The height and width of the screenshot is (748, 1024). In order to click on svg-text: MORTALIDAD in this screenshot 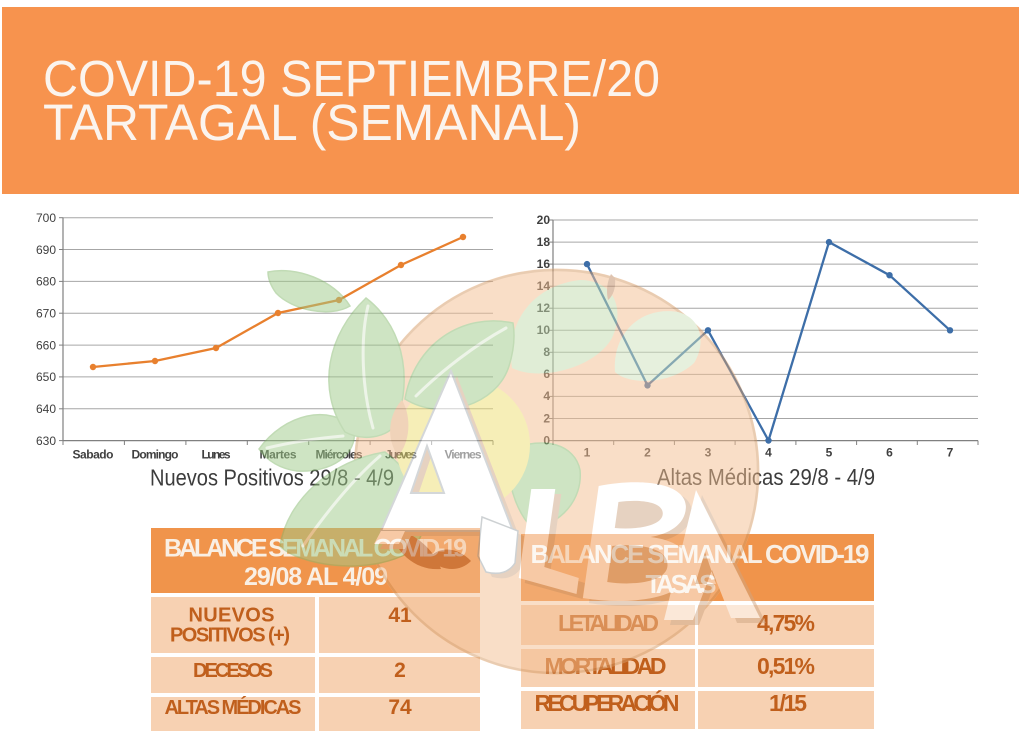, I will do `click(606, 666)`.